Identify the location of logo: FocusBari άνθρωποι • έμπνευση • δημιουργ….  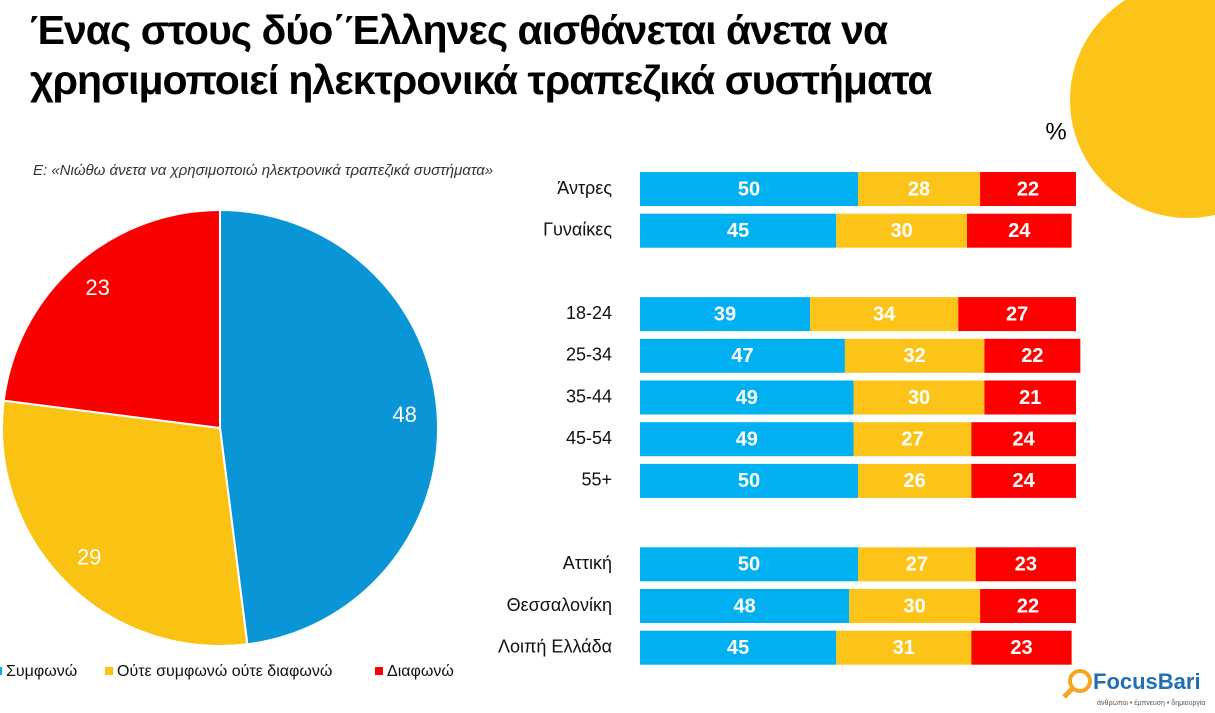
(1133, 688).